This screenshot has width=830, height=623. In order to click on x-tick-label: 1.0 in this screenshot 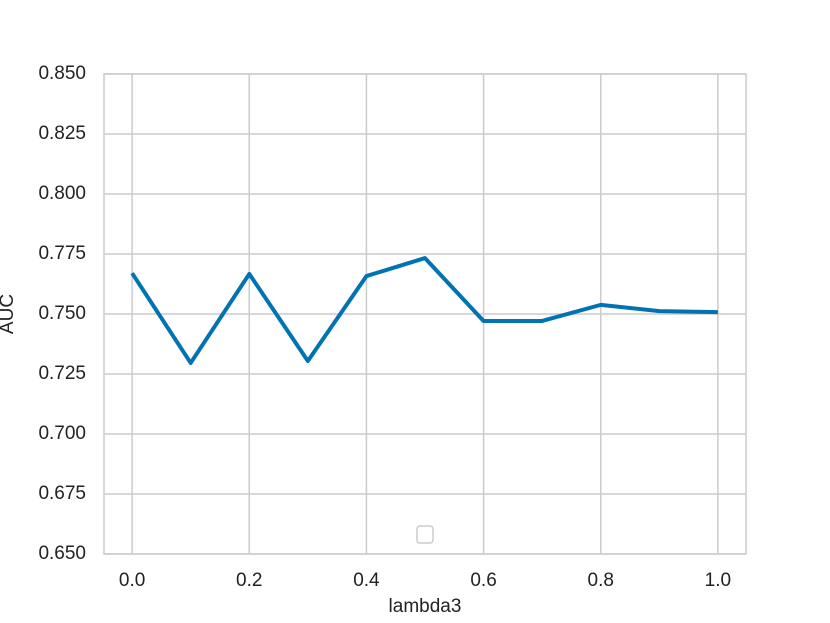, I will do `click(718, 580)`.